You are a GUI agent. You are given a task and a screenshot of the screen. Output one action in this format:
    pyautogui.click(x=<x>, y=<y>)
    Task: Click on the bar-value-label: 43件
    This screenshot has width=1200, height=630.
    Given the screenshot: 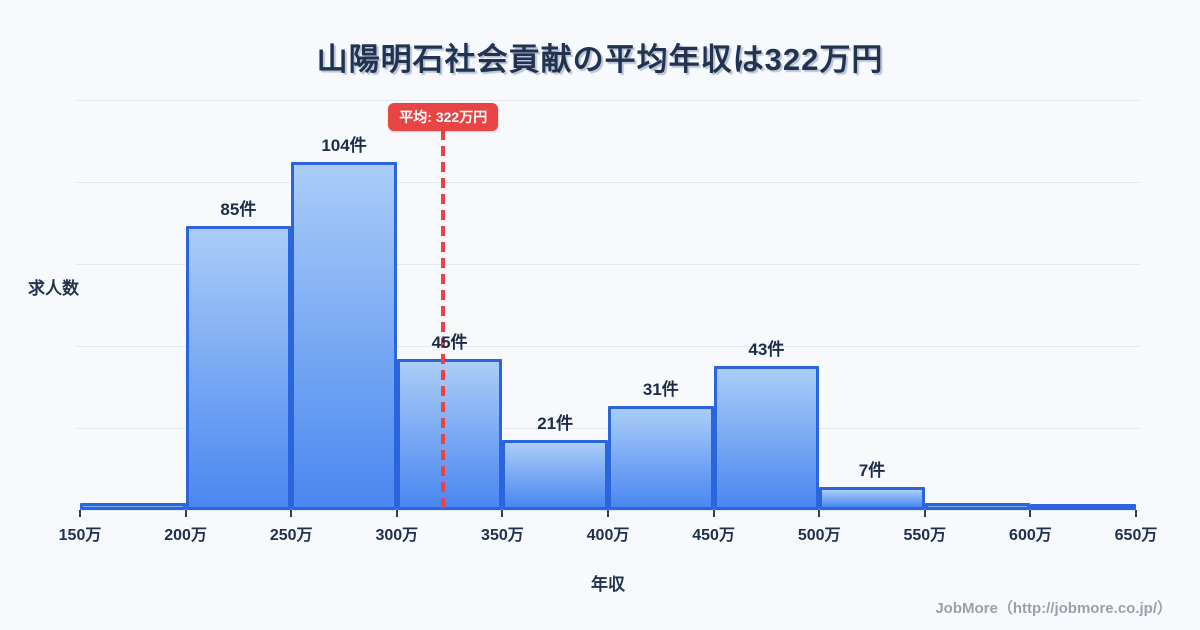 What is the action you would take?
    pyautogui.click(x=766, y=350)
    